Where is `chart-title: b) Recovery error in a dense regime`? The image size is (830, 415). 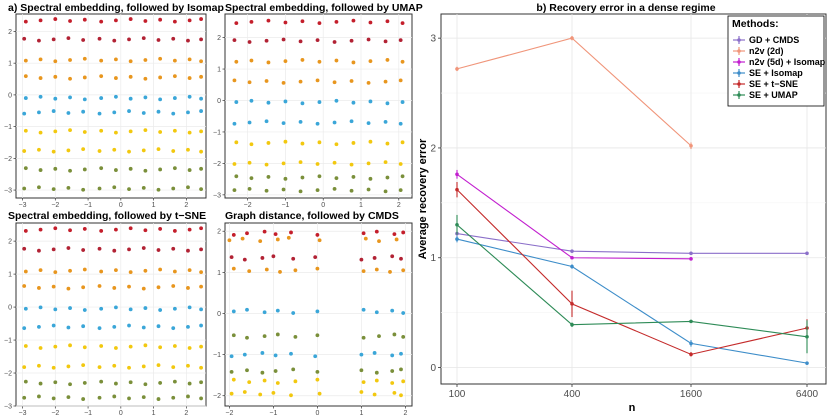 chart-title: b) Recovery error in a dense regime is located at coordinates (625, 8).